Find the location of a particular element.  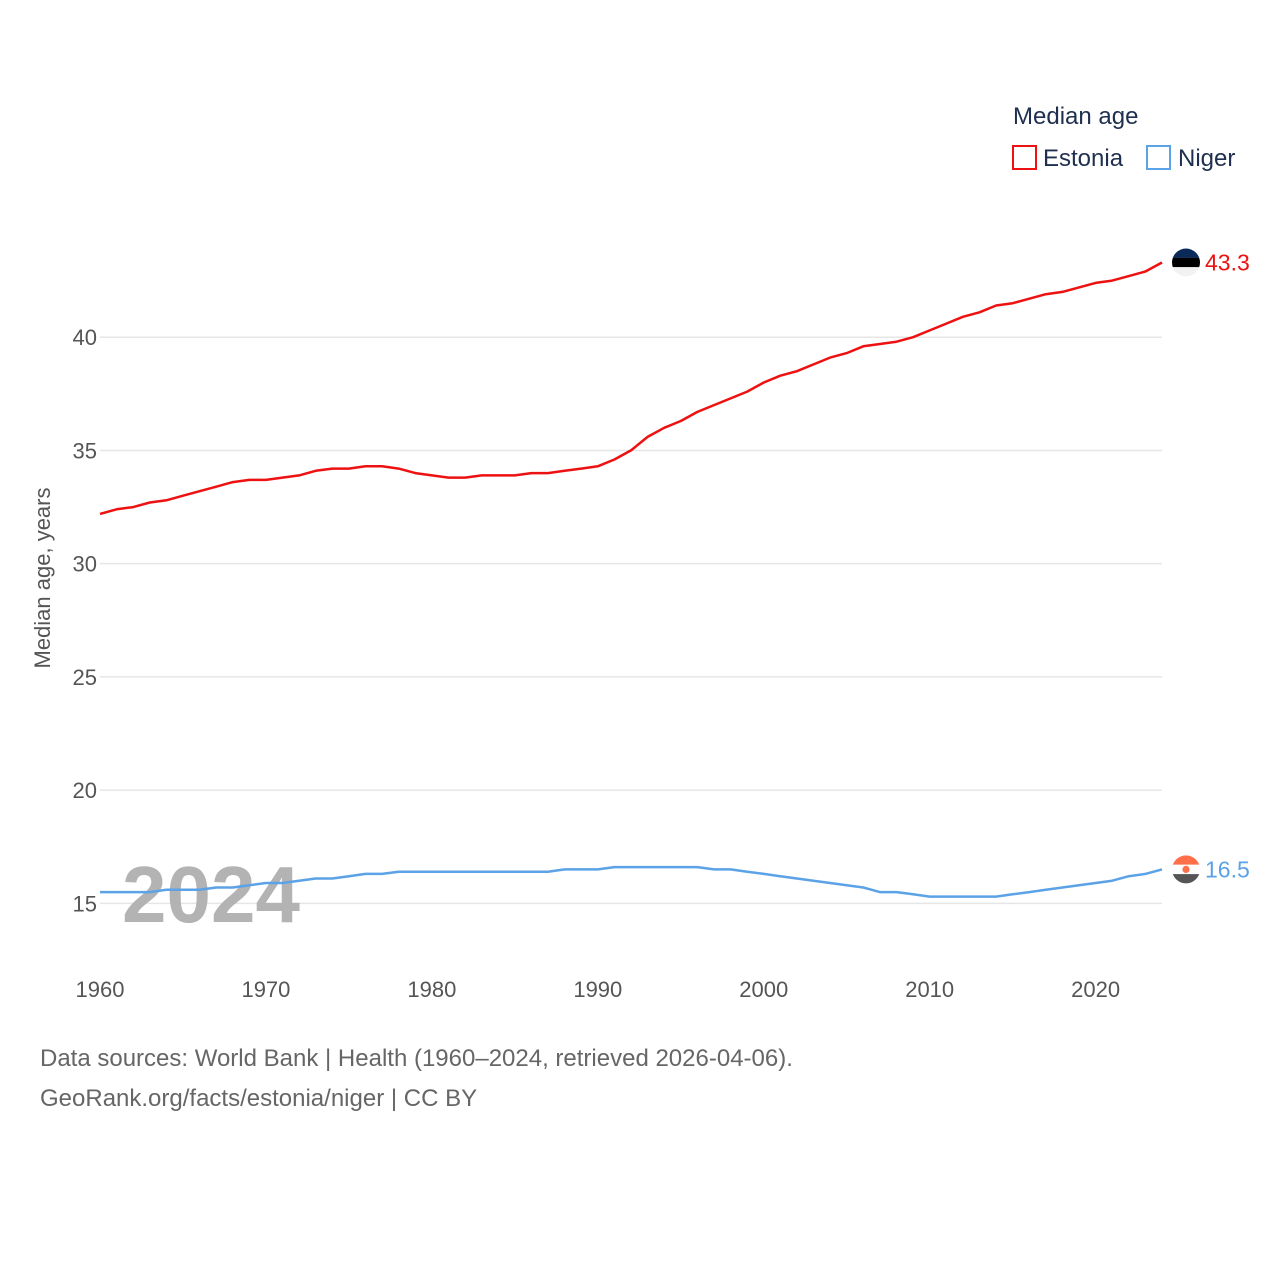

legend: Median age Estonia Niger is located at coordinates (1123, 137).